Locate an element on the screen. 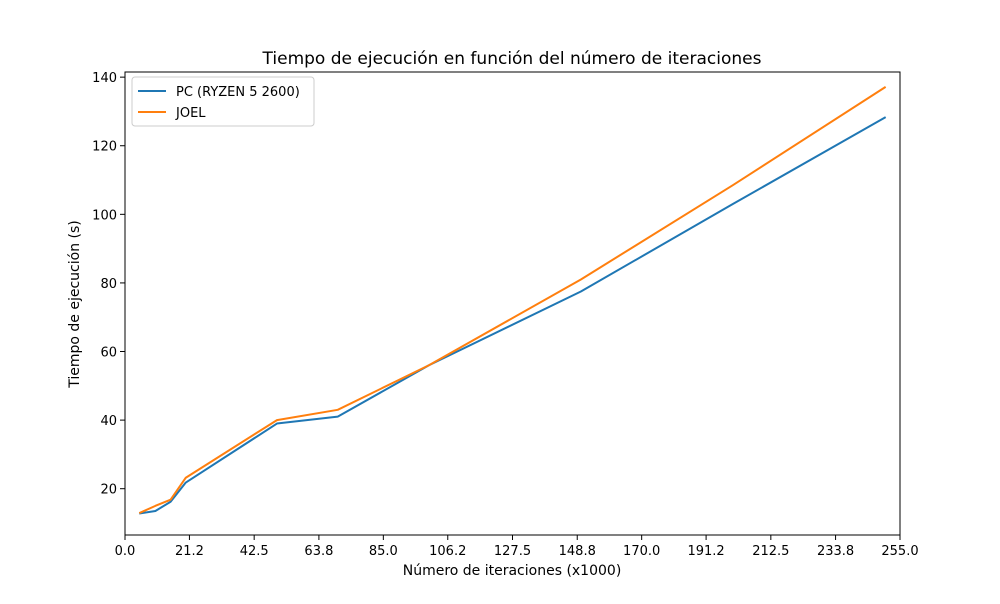 This screenshot has height=604, width=1000. y-axis-label: Tiempo de ejecución (s) is located at coordinates (75, 304).